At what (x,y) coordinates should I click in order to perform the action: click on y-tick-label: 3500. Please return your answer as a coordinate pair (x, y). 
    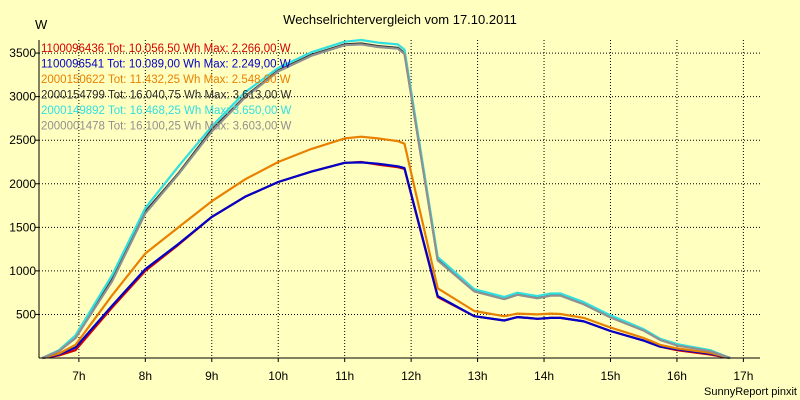
    Looking at the image, I should click on (22, 53).